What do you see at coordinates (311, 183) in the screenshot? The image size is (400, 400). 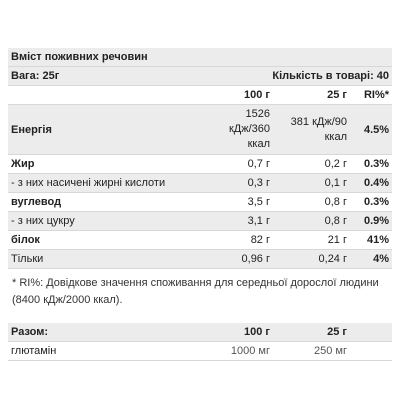 I see `cell: 0,1 г` at bounding box center [311, 183].